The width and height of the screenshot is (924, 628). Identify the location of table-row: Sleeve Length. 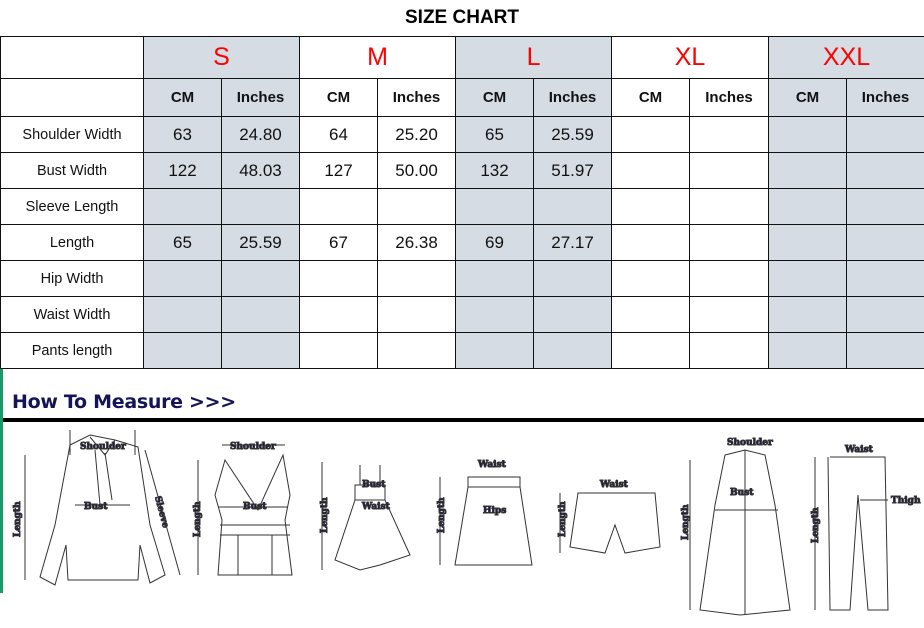
(462, 206).